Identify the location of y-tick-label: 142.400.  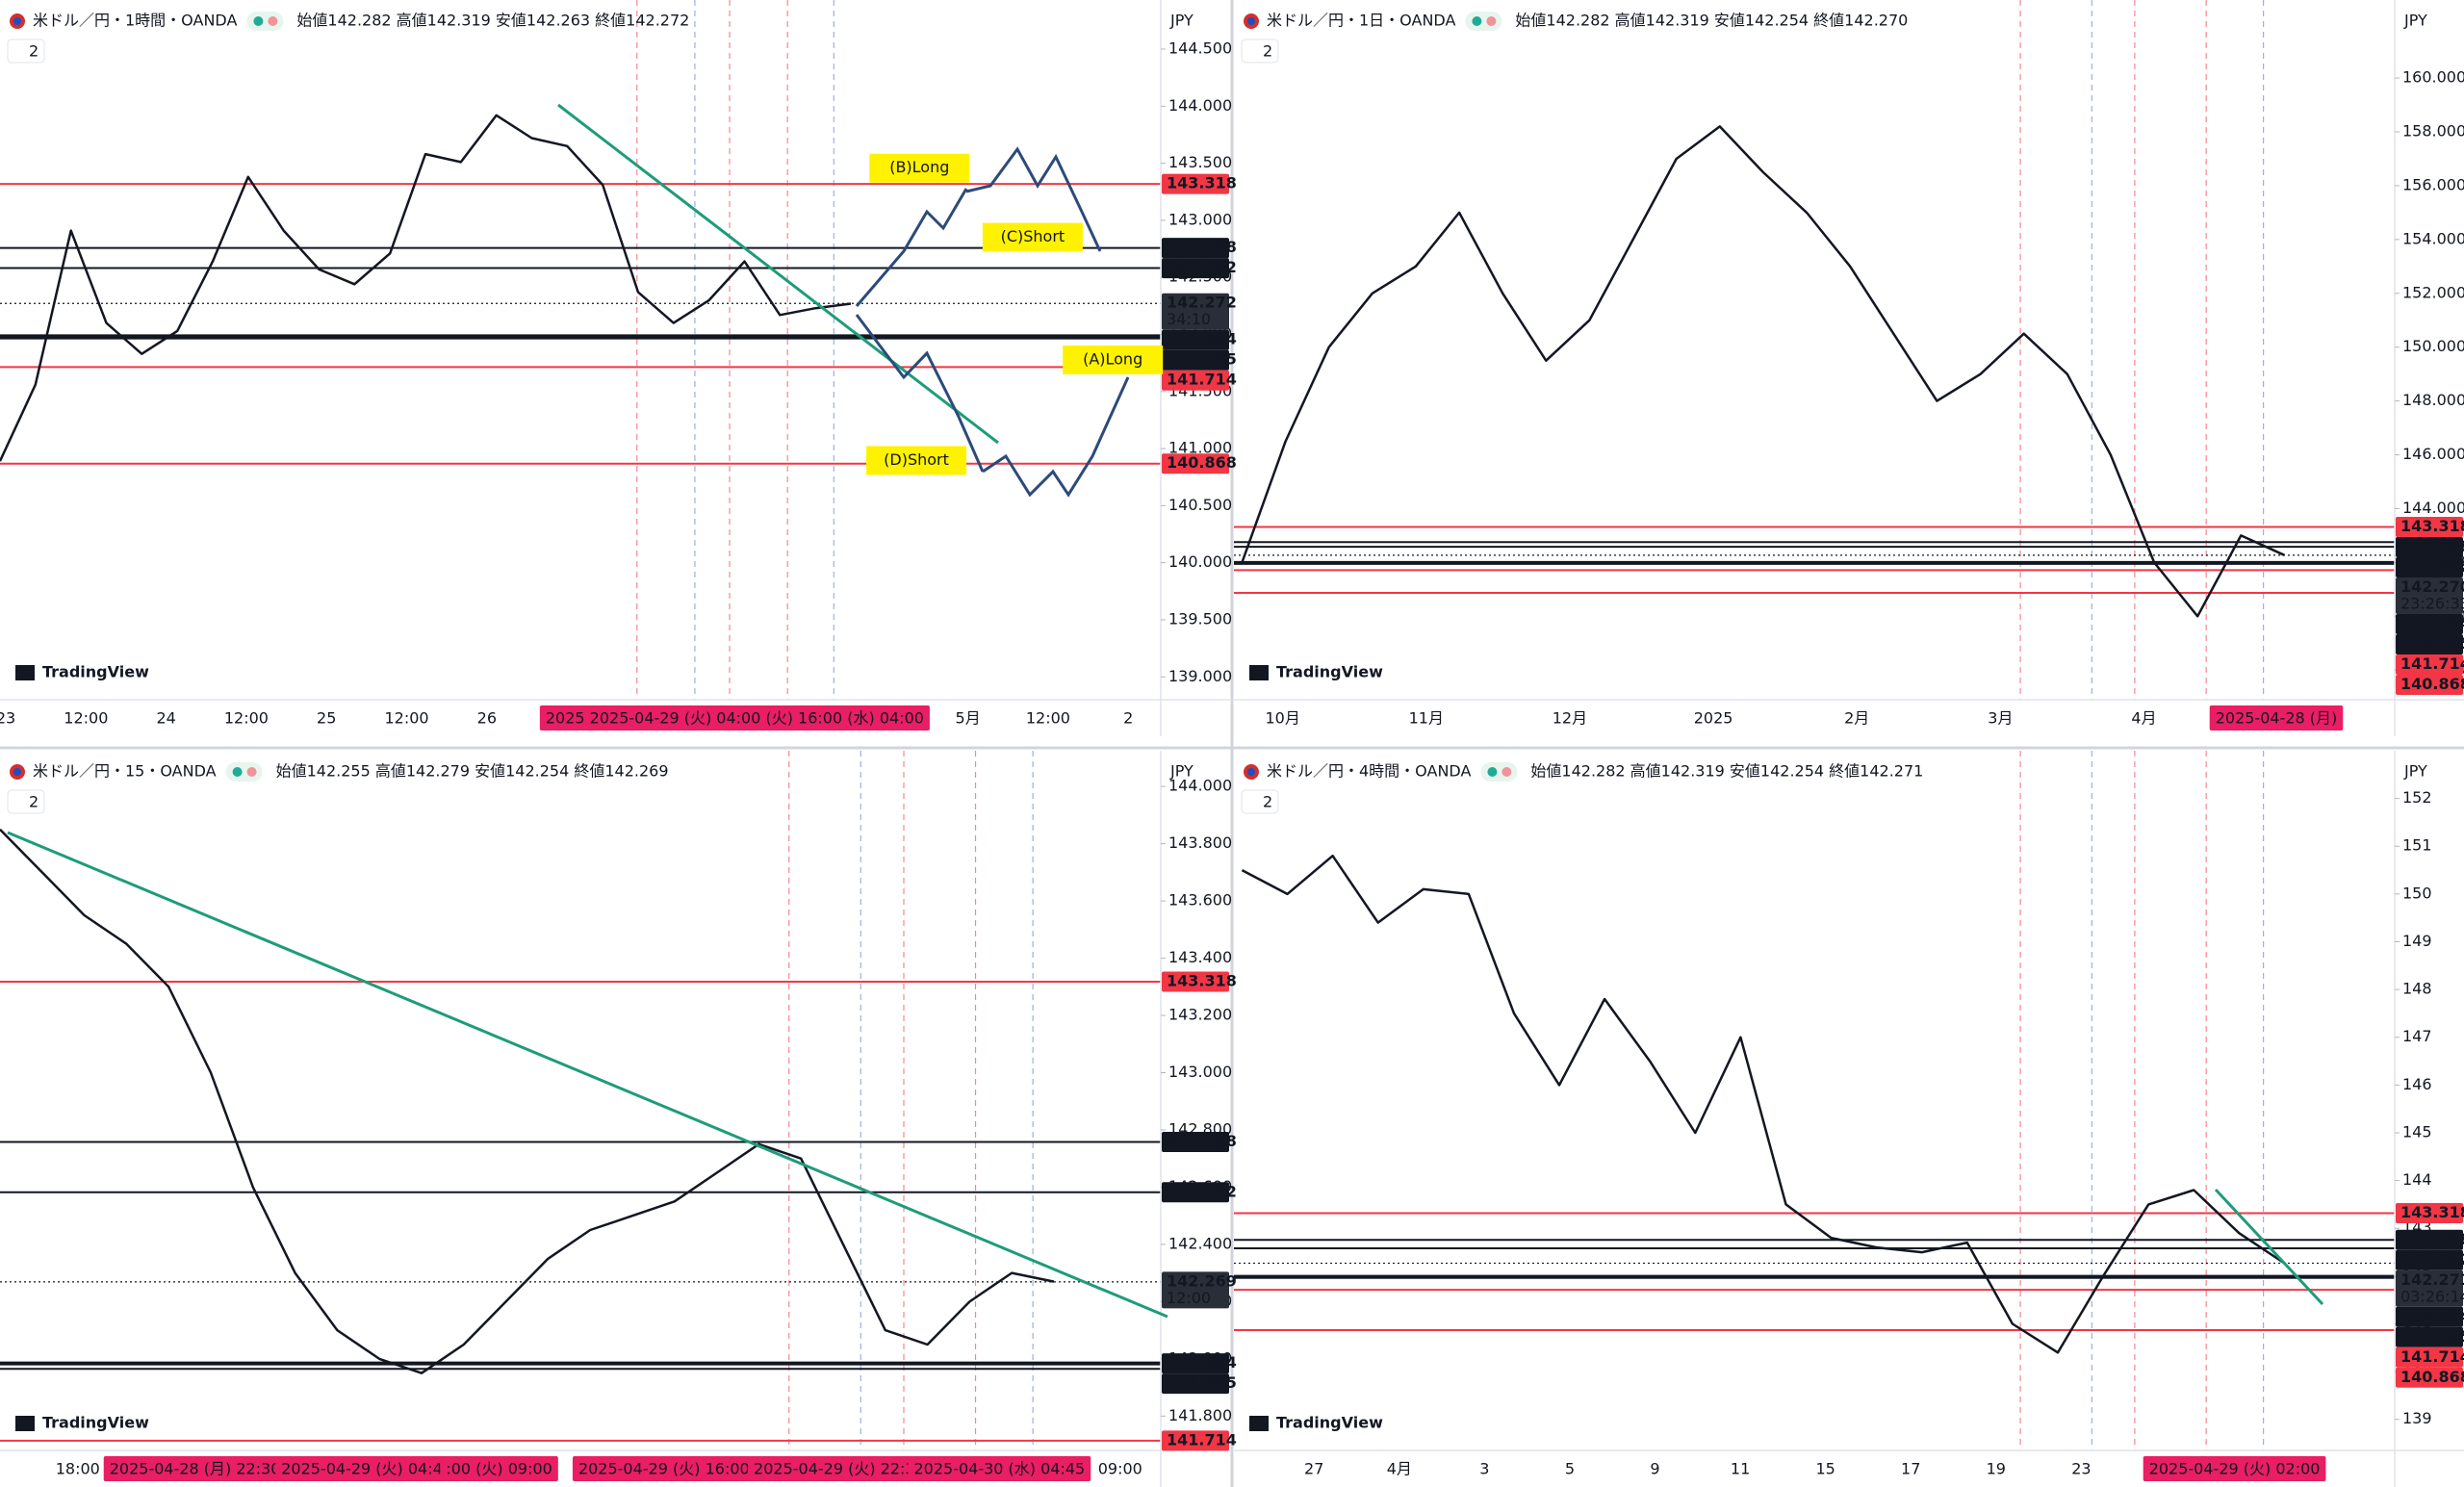
(1200, 1243).